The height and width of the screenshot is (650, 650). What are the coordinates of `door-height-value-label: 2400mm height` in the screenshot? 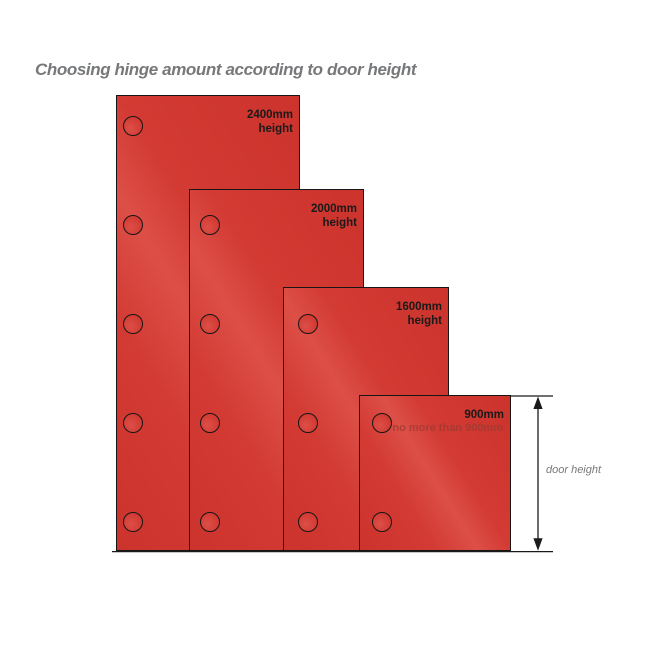 It's located at (269, 122).